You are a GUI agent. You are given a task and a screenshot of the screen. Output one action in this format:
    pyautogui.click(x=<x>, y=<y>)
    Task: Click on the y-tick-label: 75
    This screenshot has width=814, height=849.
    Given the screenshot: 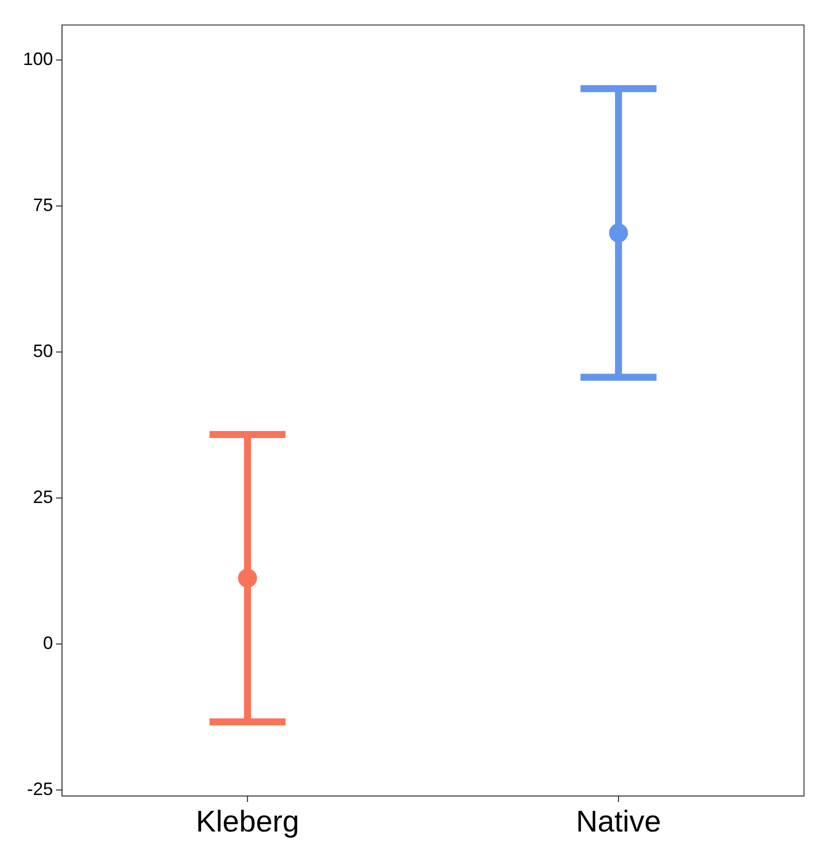 What is the action you would take?
    pyautogui.click(x=43, y=205)
    